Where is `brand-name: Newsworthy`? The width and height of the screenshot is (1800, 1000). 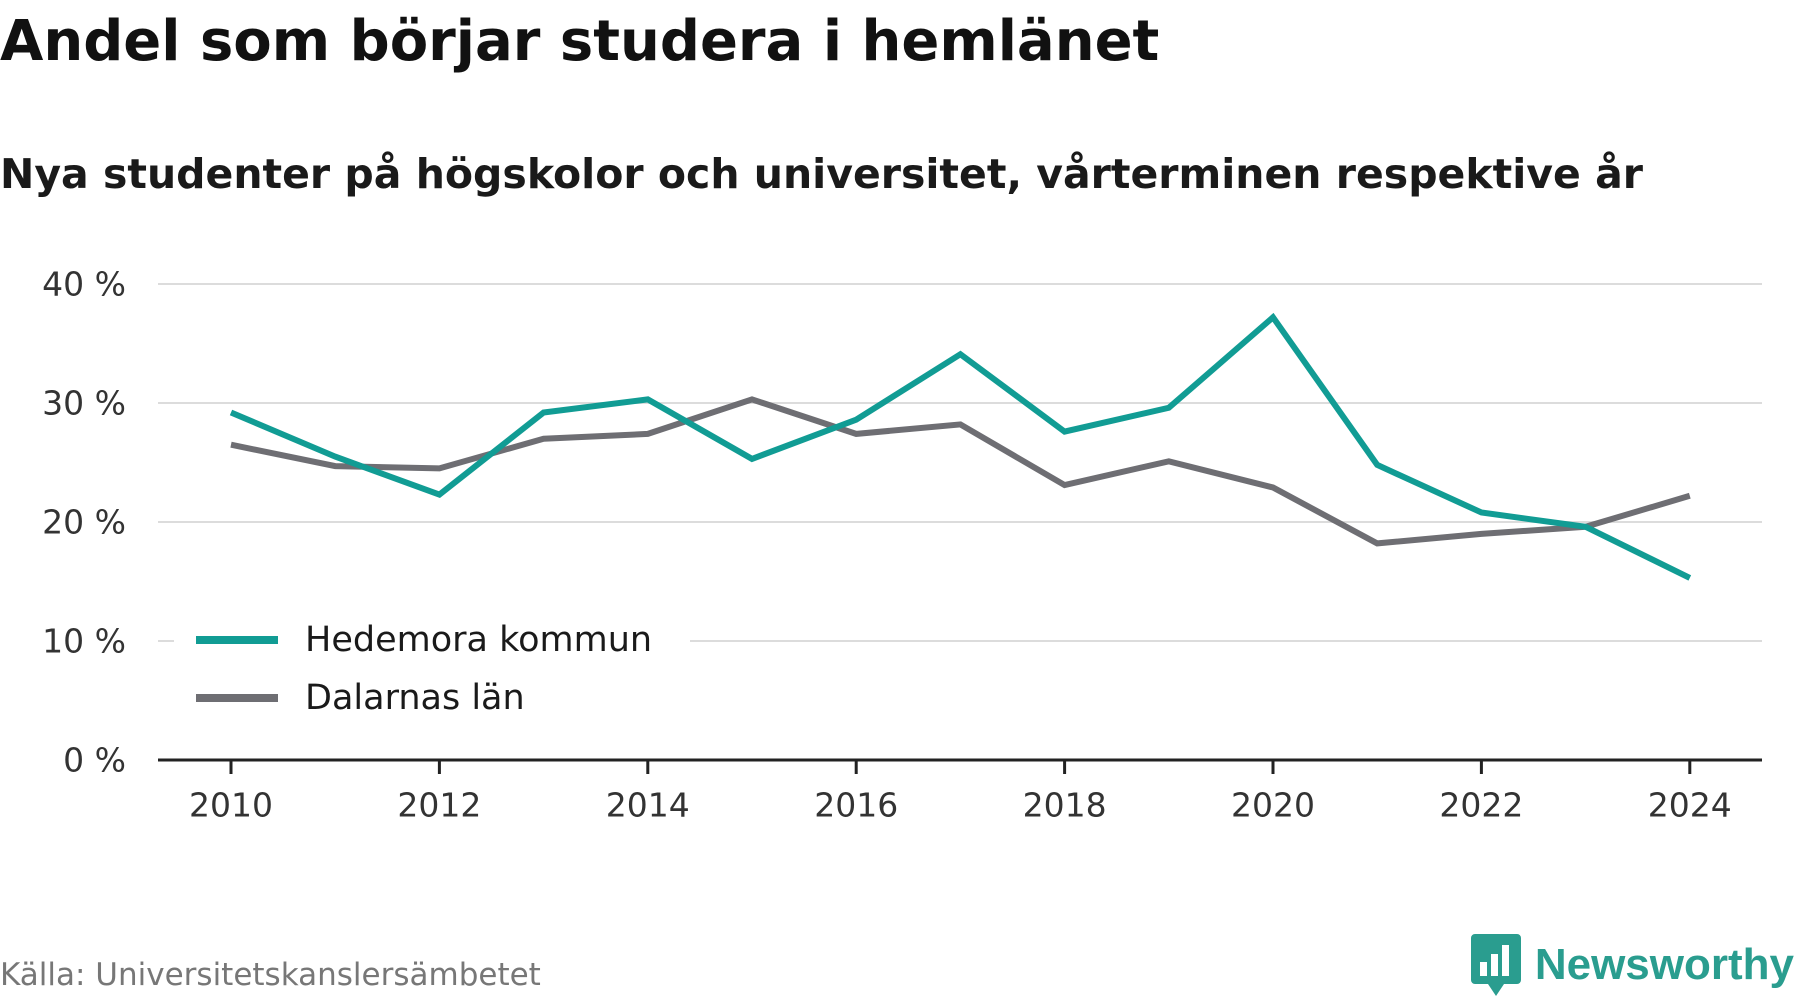
brand-name: Newsworthy is located at coordinates (1664, 964).